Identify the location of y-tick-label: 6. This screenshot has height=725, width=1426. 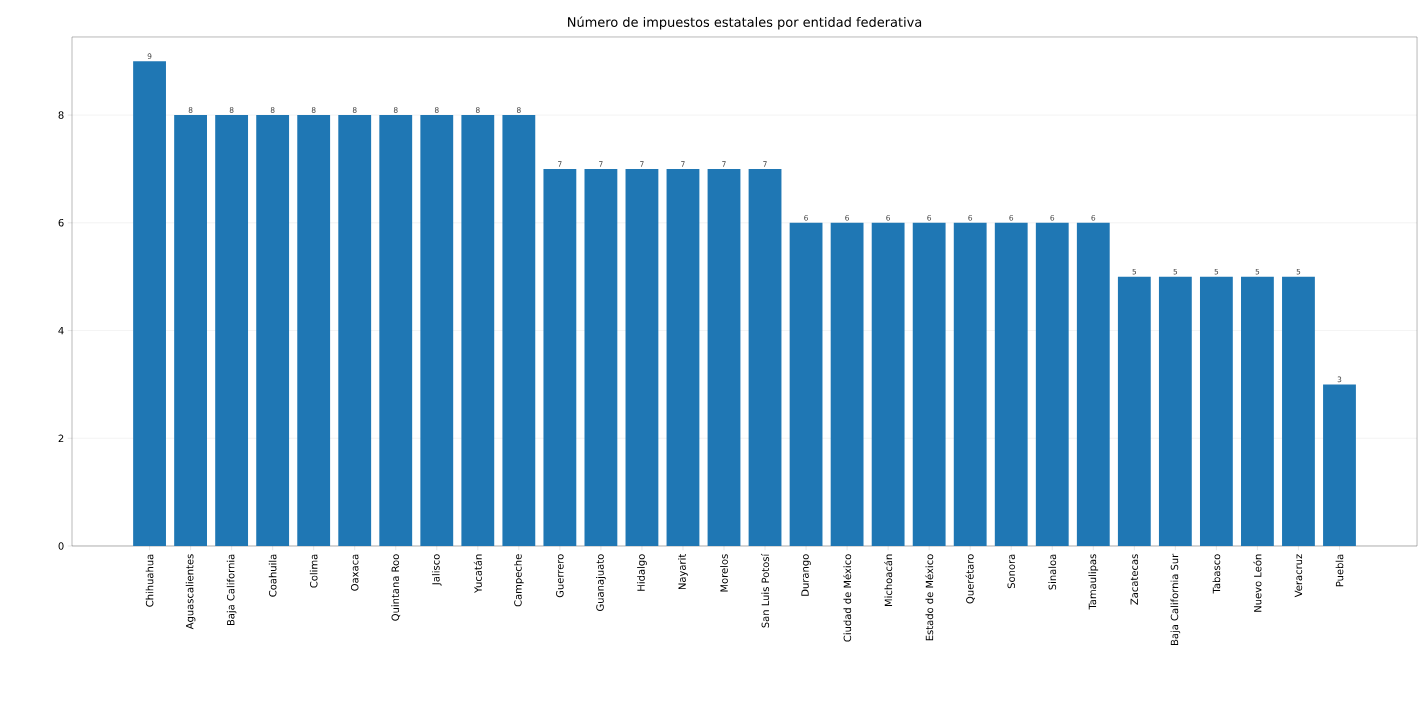
(61, 223).